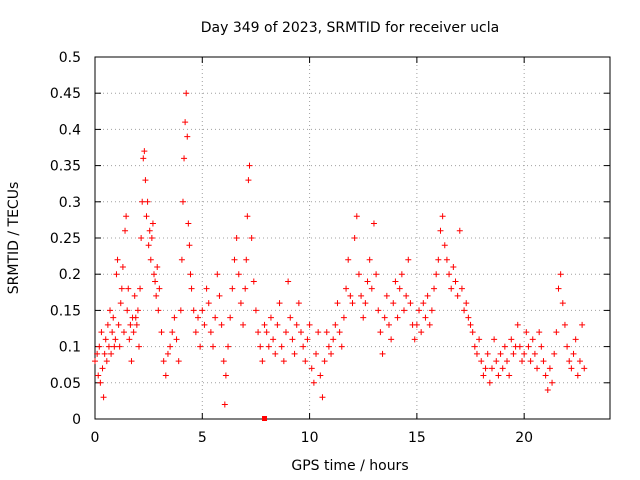  I want to click on y-tick-label: 0, so click(76, 420).